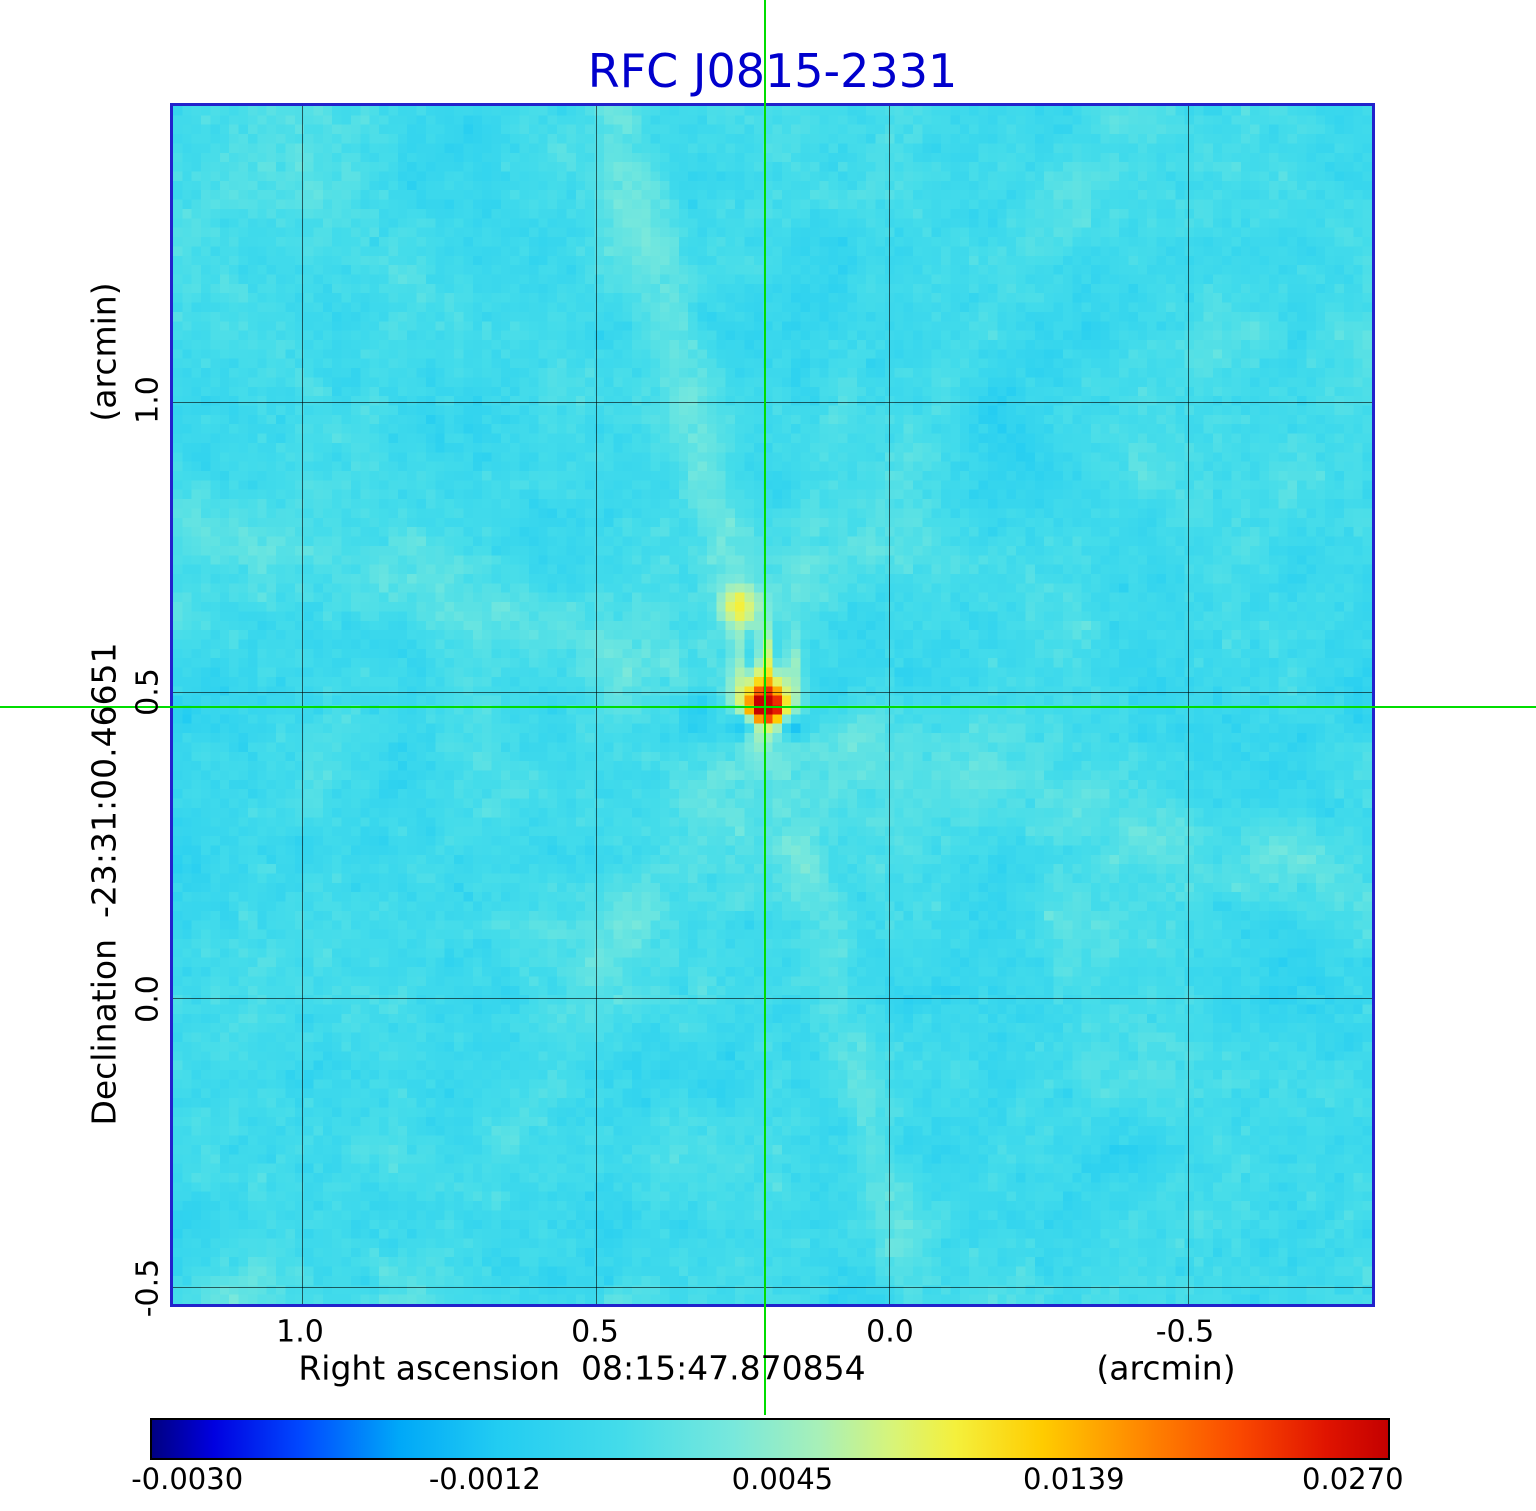 This screenshot has width=1536, height=1511. What do you see at coordinates (595, 1332) in the screenshot?
I see `x-tick-label: 0.5` at bounding box center [595, 1332].